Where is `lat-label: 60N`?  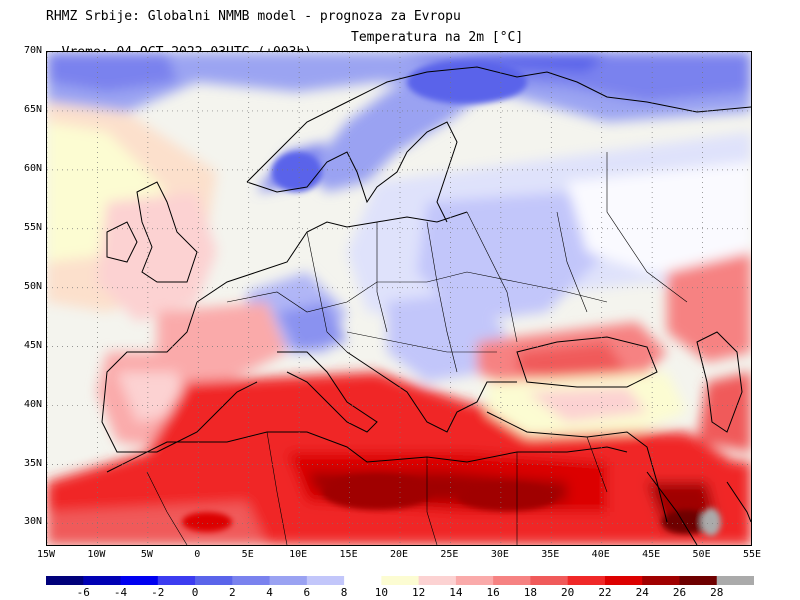 lat-label: 60N is located at coordinates (32, 168).